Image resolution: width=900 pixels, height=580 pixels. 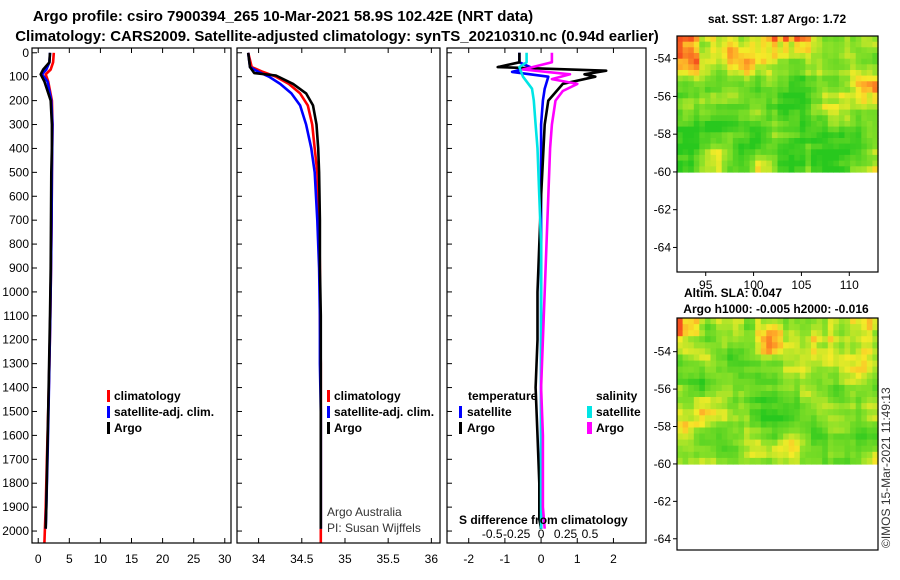 What do you see at coordinates (777, 19) in the screenshot?
I see `sst-map-title: sat. SST: 1.87 Argo: 1.72` at bounding box center [777, 19].